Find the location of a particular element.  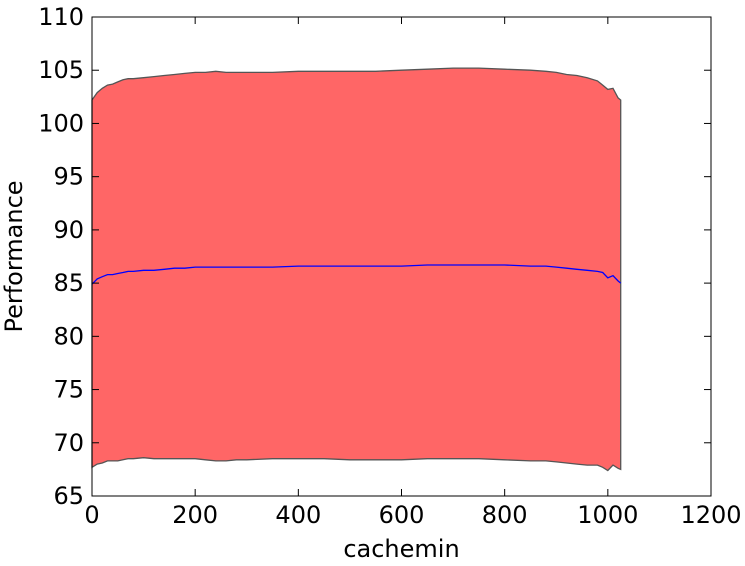

y-tick-label: 100 is located at coordinates (61, 123).